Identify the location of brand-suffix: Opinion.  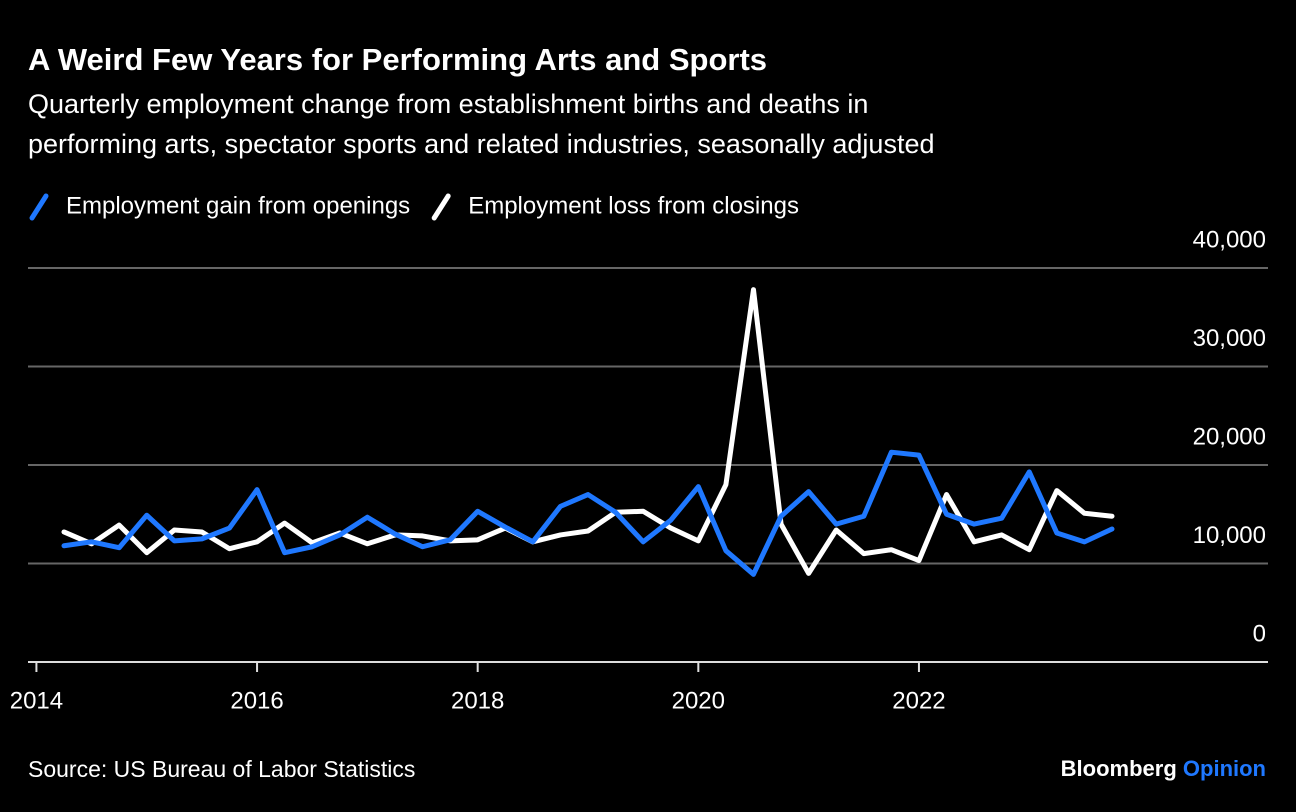
(1224, 768).